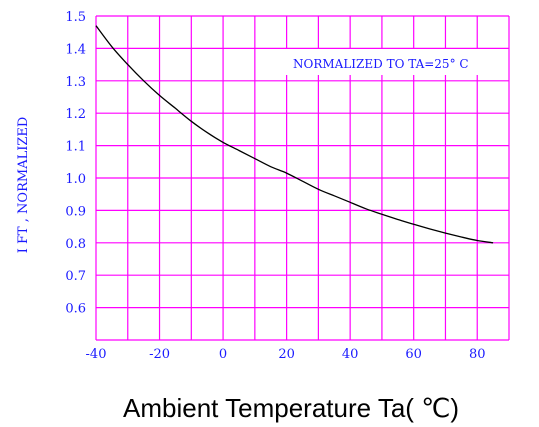 This screenshot has height=427, width=539. What do you see at coordinates (75, 49) in the screenshot?
I see `y-tick-label: 1.4` at bounding box center [75, 49].